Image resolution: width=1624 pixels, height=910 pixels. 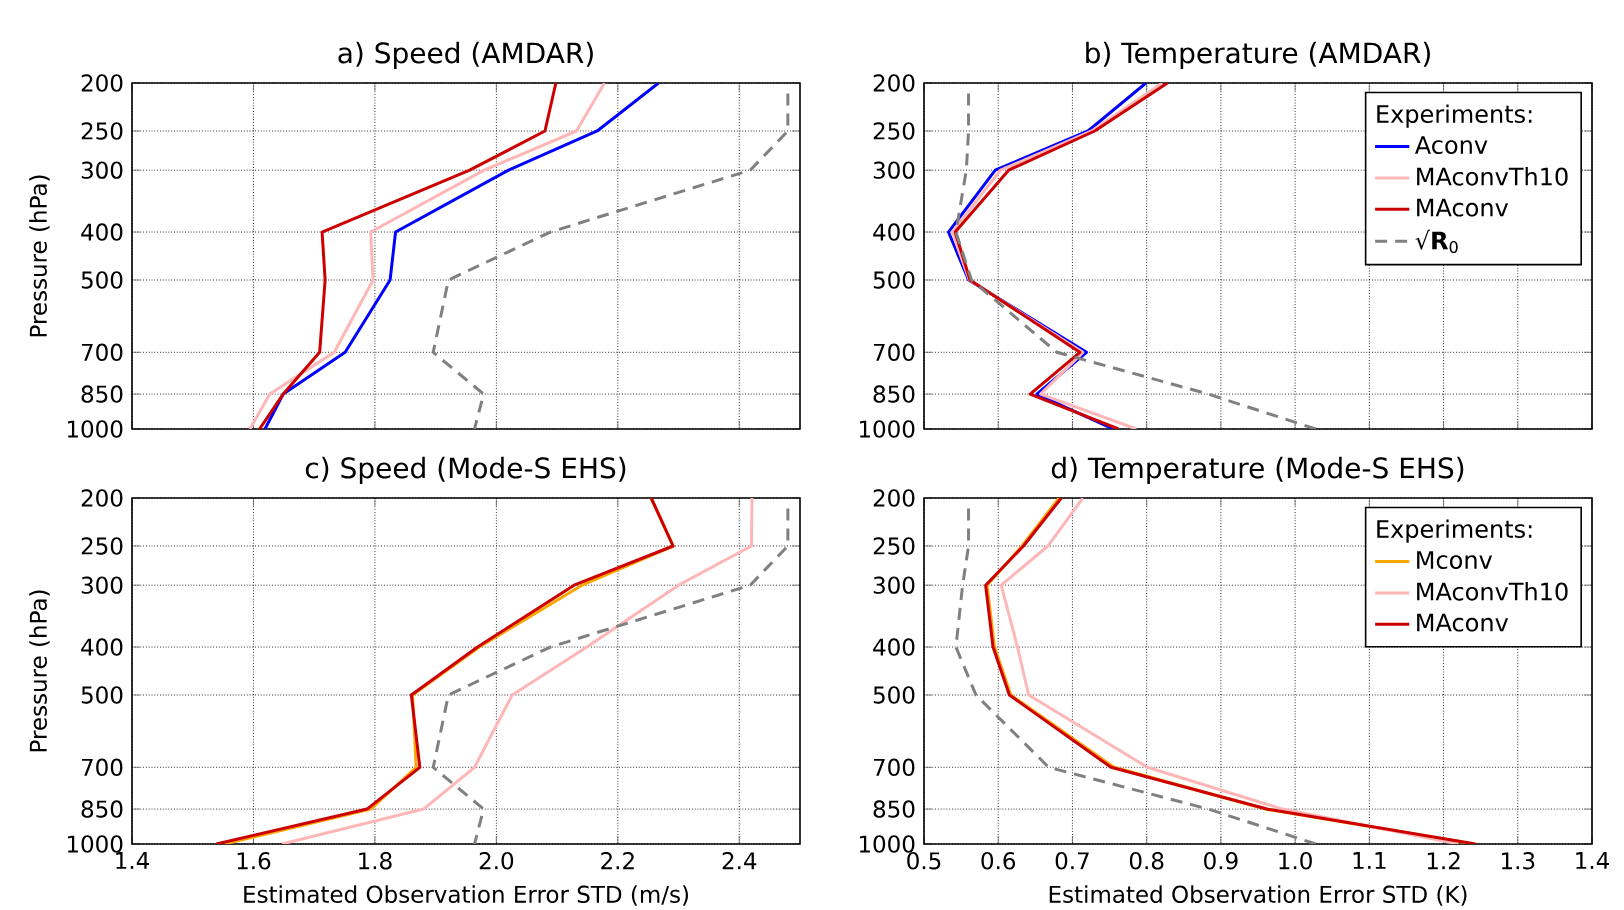 I want to click on x-tick-label: 2.0, so click(x=496, y=861).